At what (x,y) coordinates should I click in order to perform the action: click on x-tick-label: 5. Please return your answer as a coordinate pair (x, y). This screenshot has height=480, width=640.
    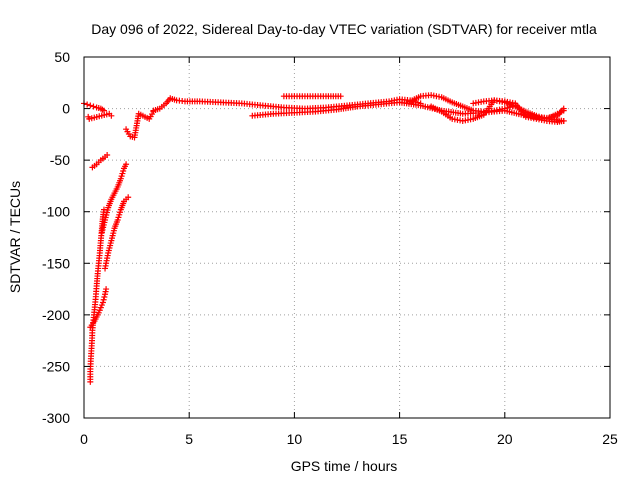
    Looking at the image, I should click on (189, 439).